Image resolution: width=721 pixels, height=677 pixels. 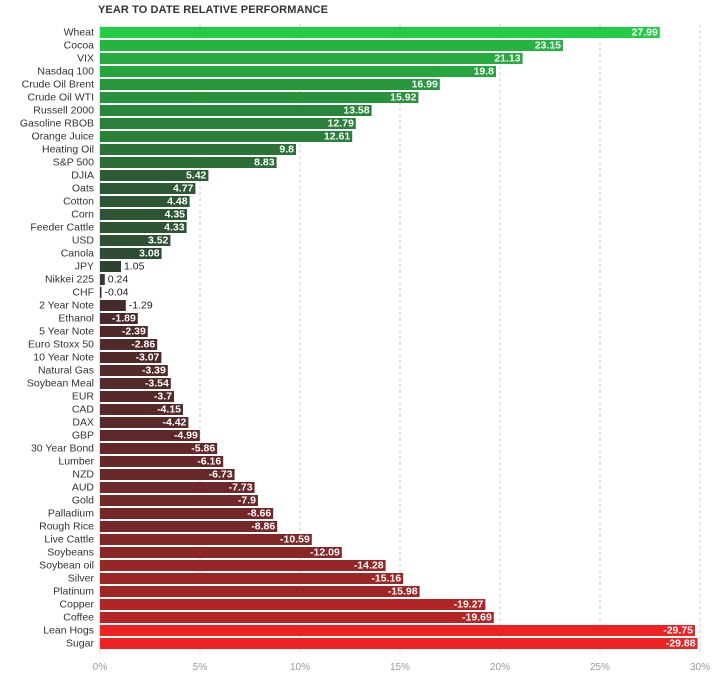 What do you see at coordinates (678, 631) in the screenshot?
I see `value-label: -29.75` at bounding box center [678, 631].